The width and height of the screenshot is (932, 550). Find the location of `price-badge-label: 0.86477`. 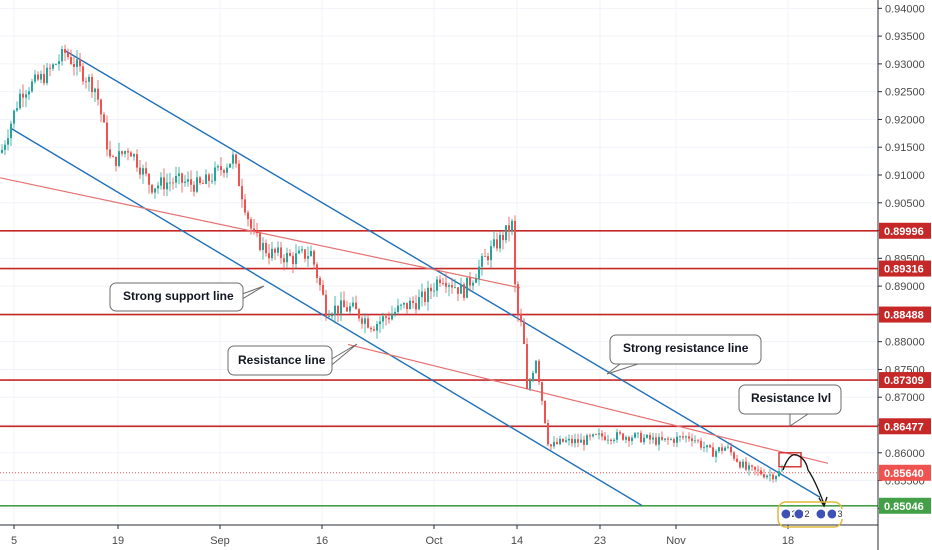

price-badge-label: 0.86477 is located at coordinates (904, 427).